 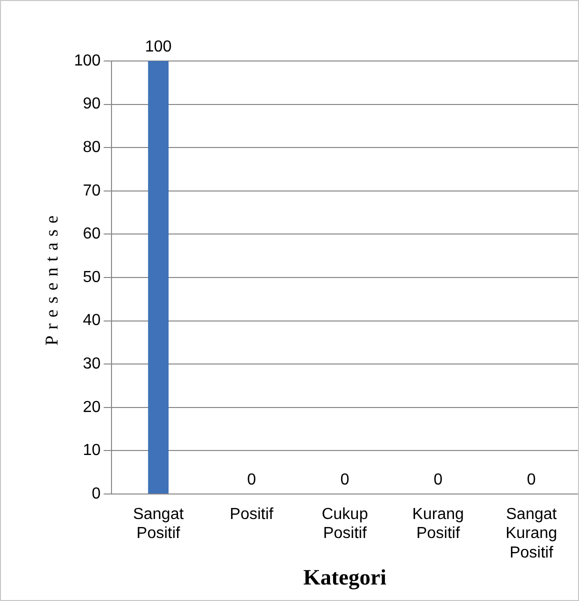 What do you see at coordinates (91, 191) in the screenshot?
I see `y-tick-label: 70` at bounding box center [91, 191].